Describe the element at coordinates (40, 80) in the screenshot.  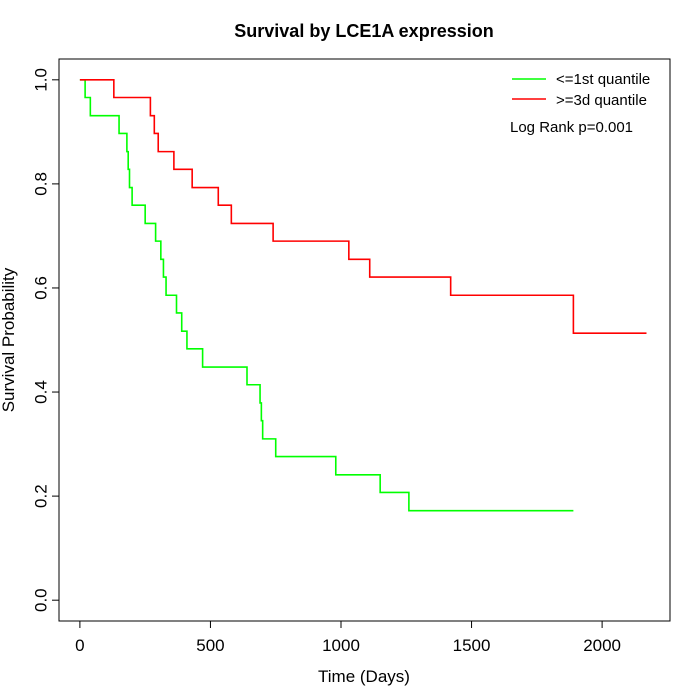
I see `y-tick-label: 1.0` at that location.